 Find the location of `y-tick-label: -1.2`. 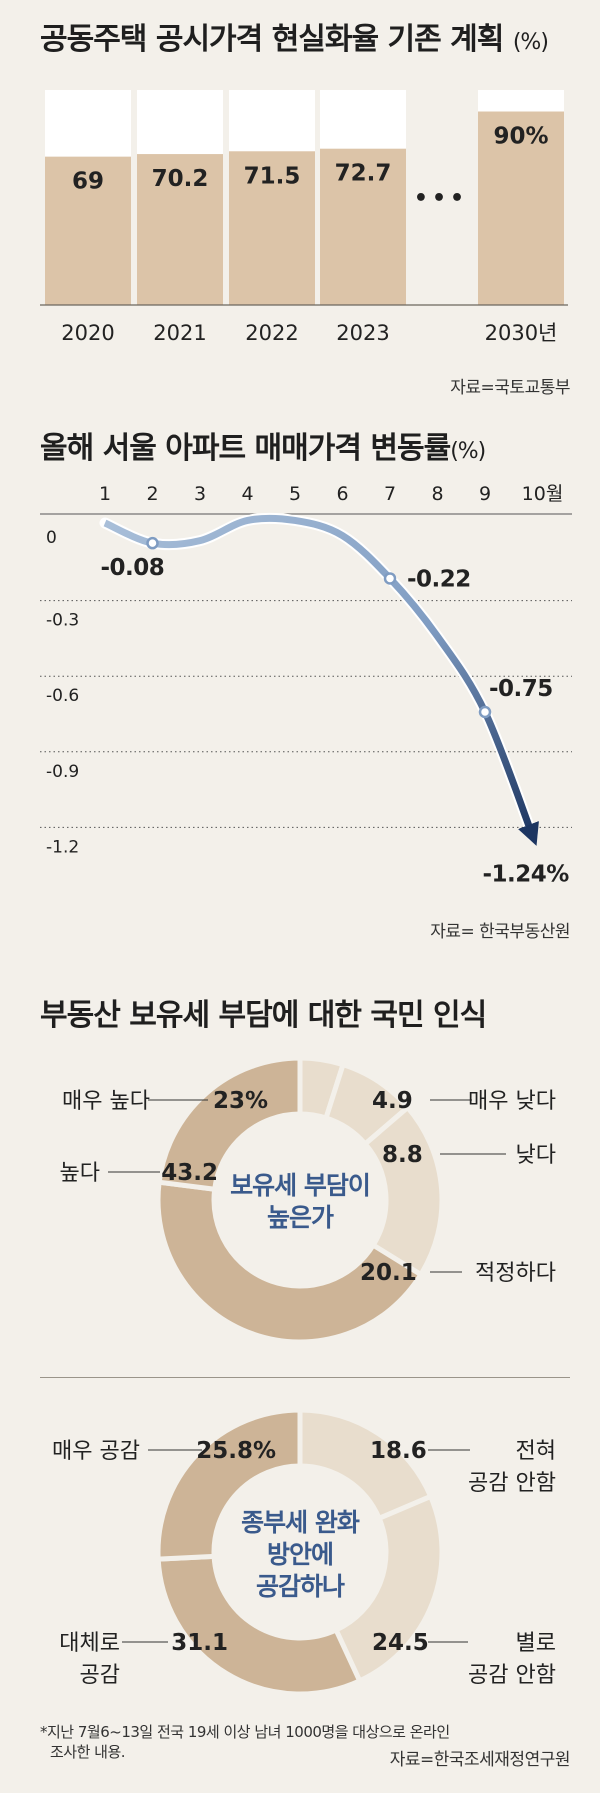

y-tick-label: -1.2 is located at coordinates (62, 847).